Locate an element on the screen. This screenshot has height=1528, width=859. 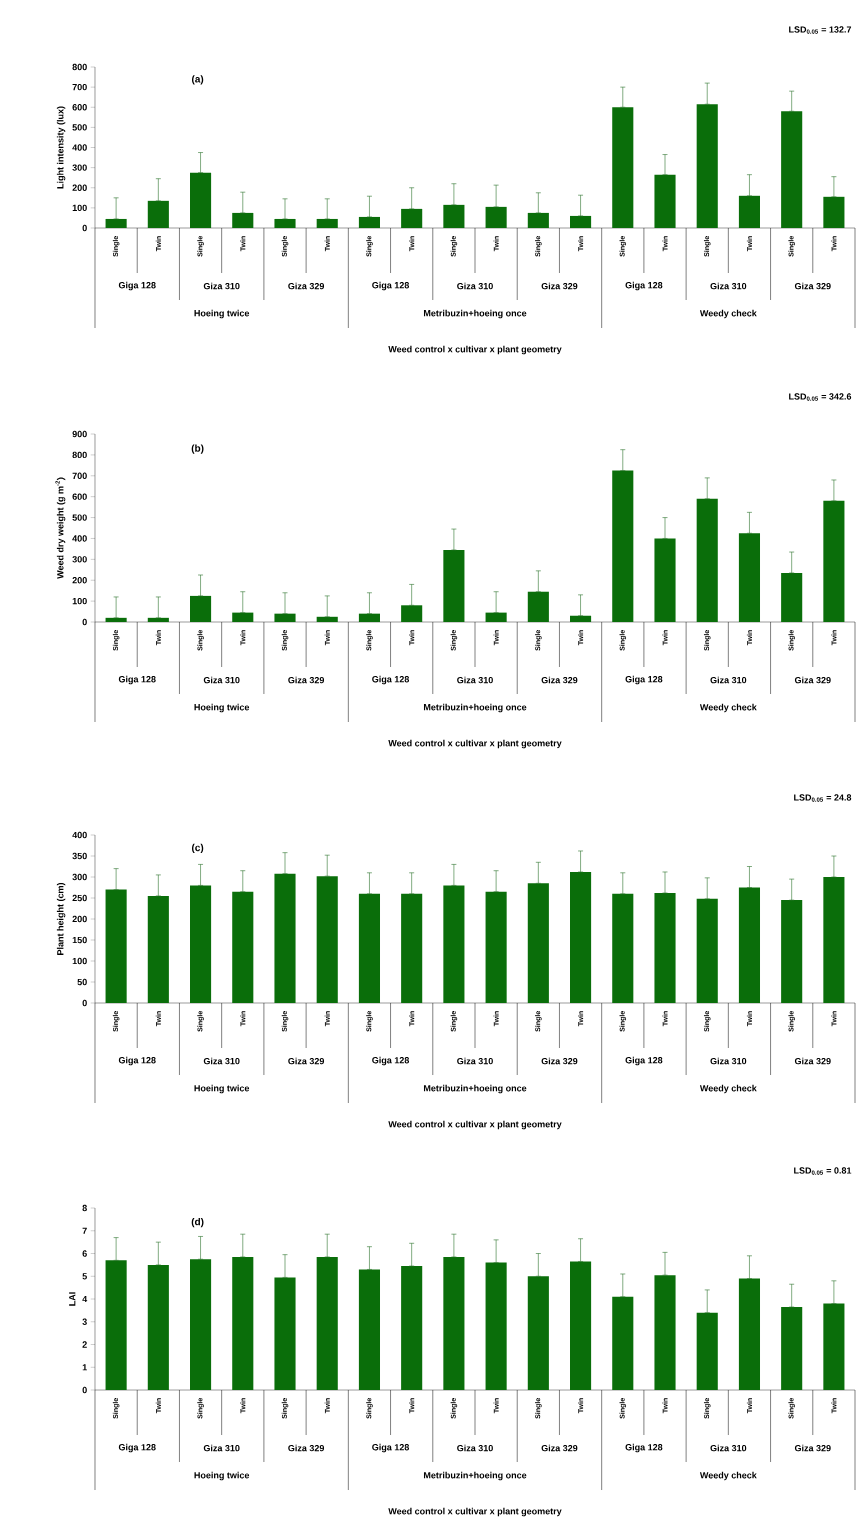
y-tick-label: 4 is located at coordinates (85, 1299).